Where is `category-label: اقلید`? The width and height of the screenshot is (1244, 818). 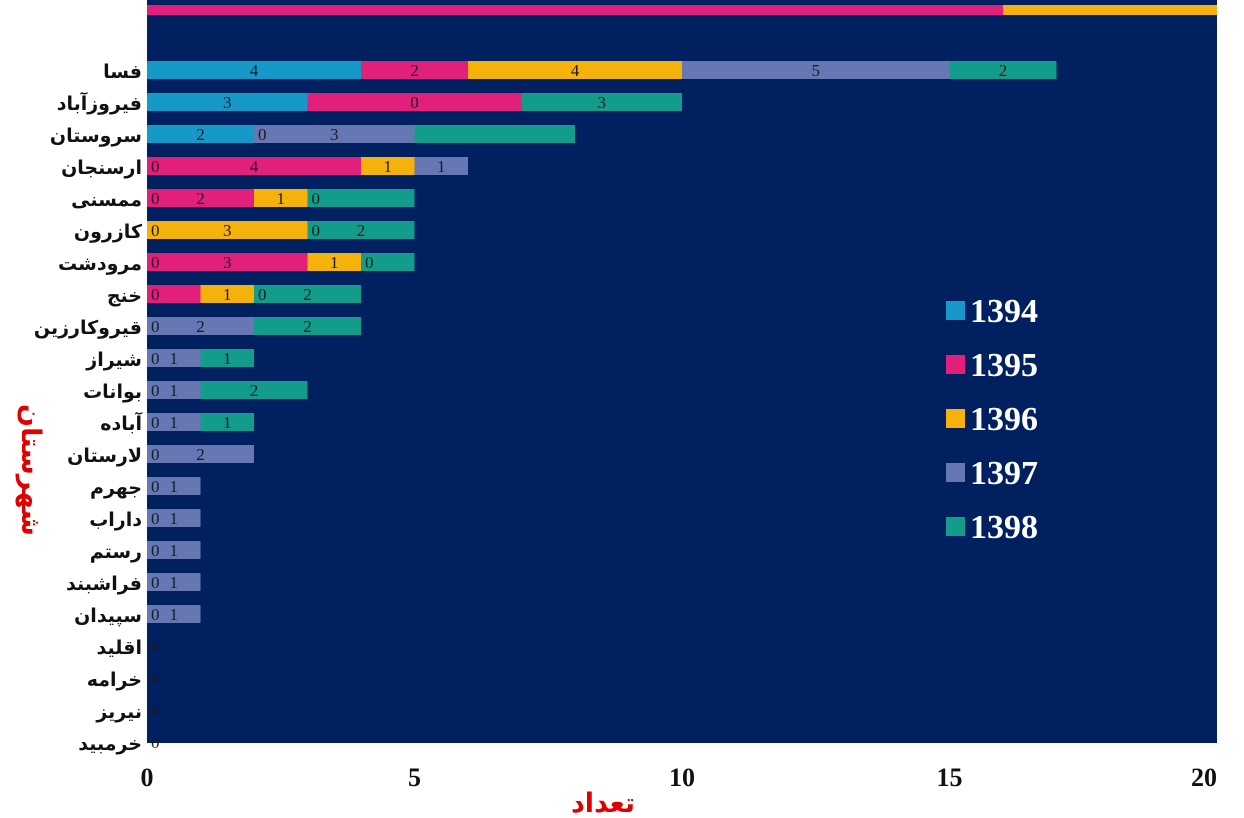
category-label: اقلید is located at coordinates (119, 648).